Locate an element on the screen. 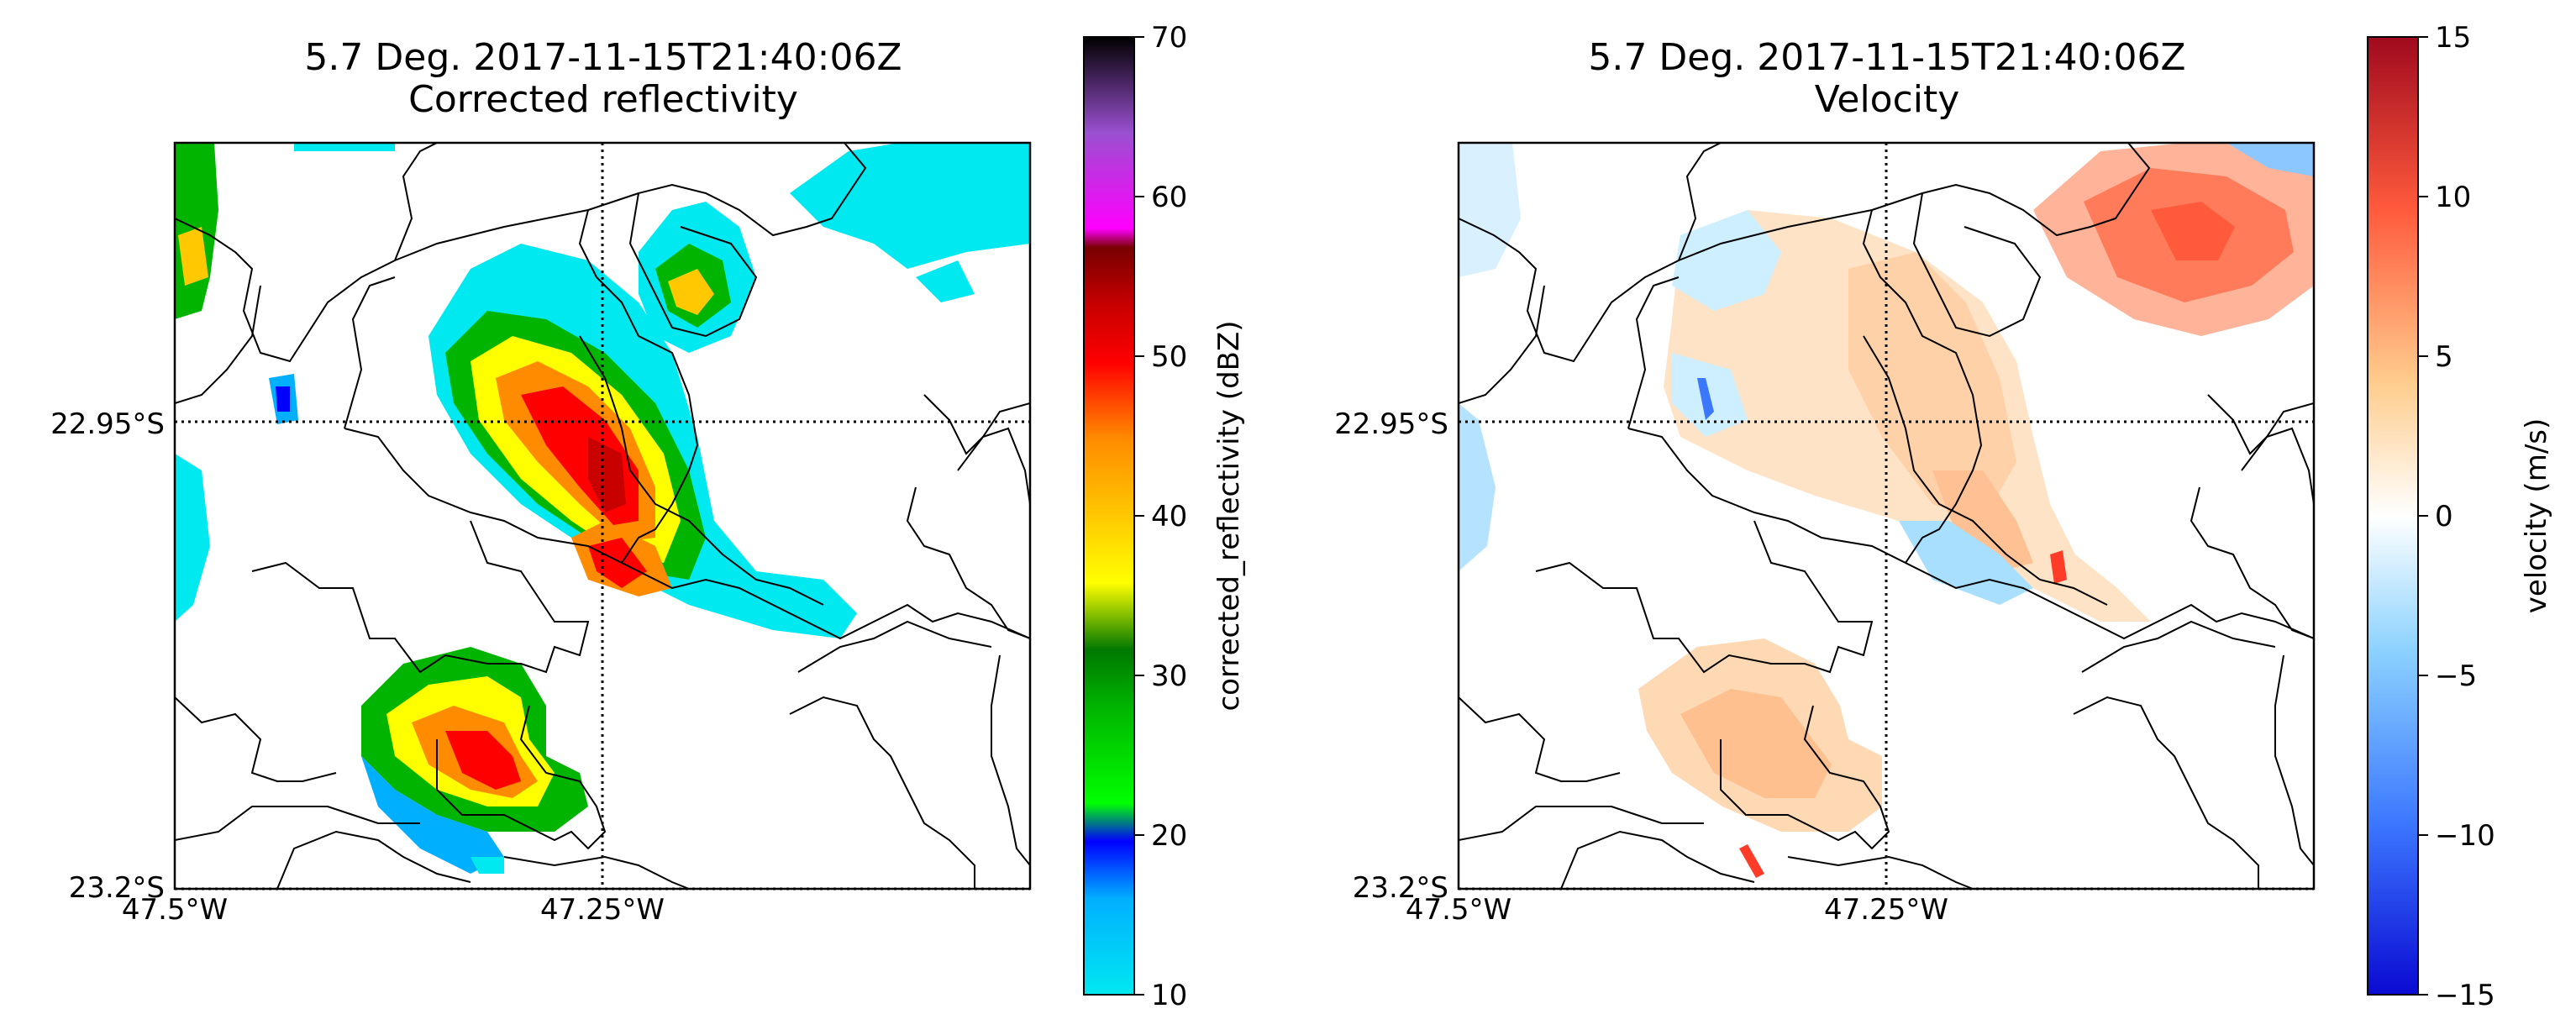  cbar-tick-15: 15 is located at coordinates (2453, 38).